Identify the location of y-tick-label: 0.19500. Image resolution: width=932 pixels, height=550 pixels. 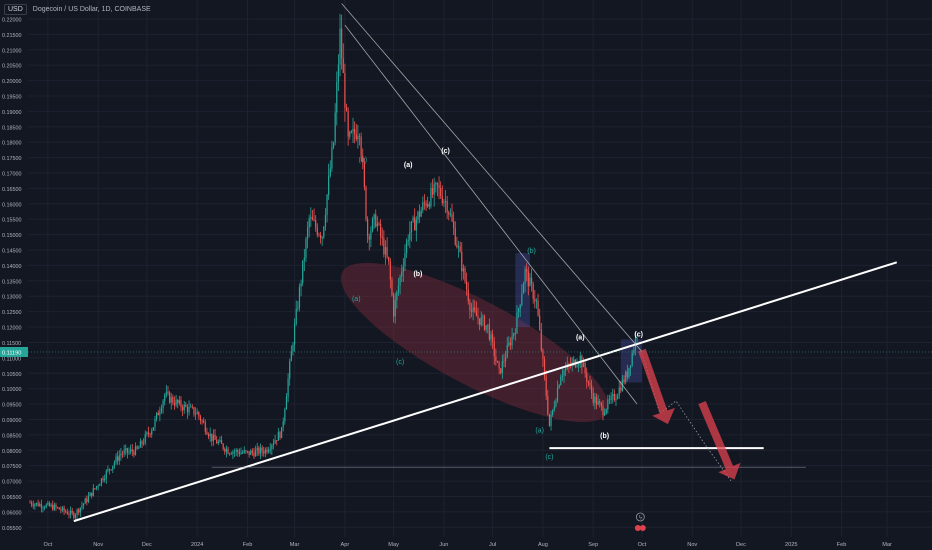
(12, 97).